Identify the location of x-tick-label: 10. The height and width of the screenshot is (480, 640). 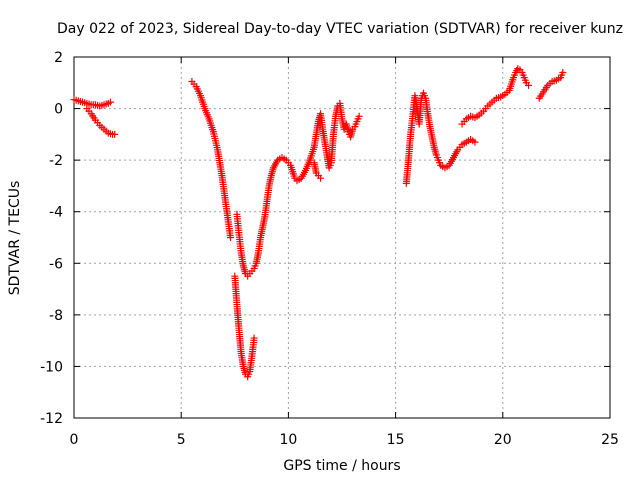
(288, 440).